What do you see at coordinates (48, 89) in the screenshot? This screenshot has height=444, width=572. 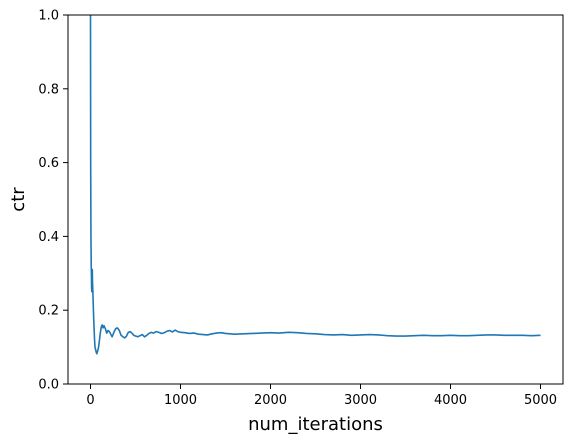 I see `y-tick-label: 0.8` at bounding box center [48, 89].